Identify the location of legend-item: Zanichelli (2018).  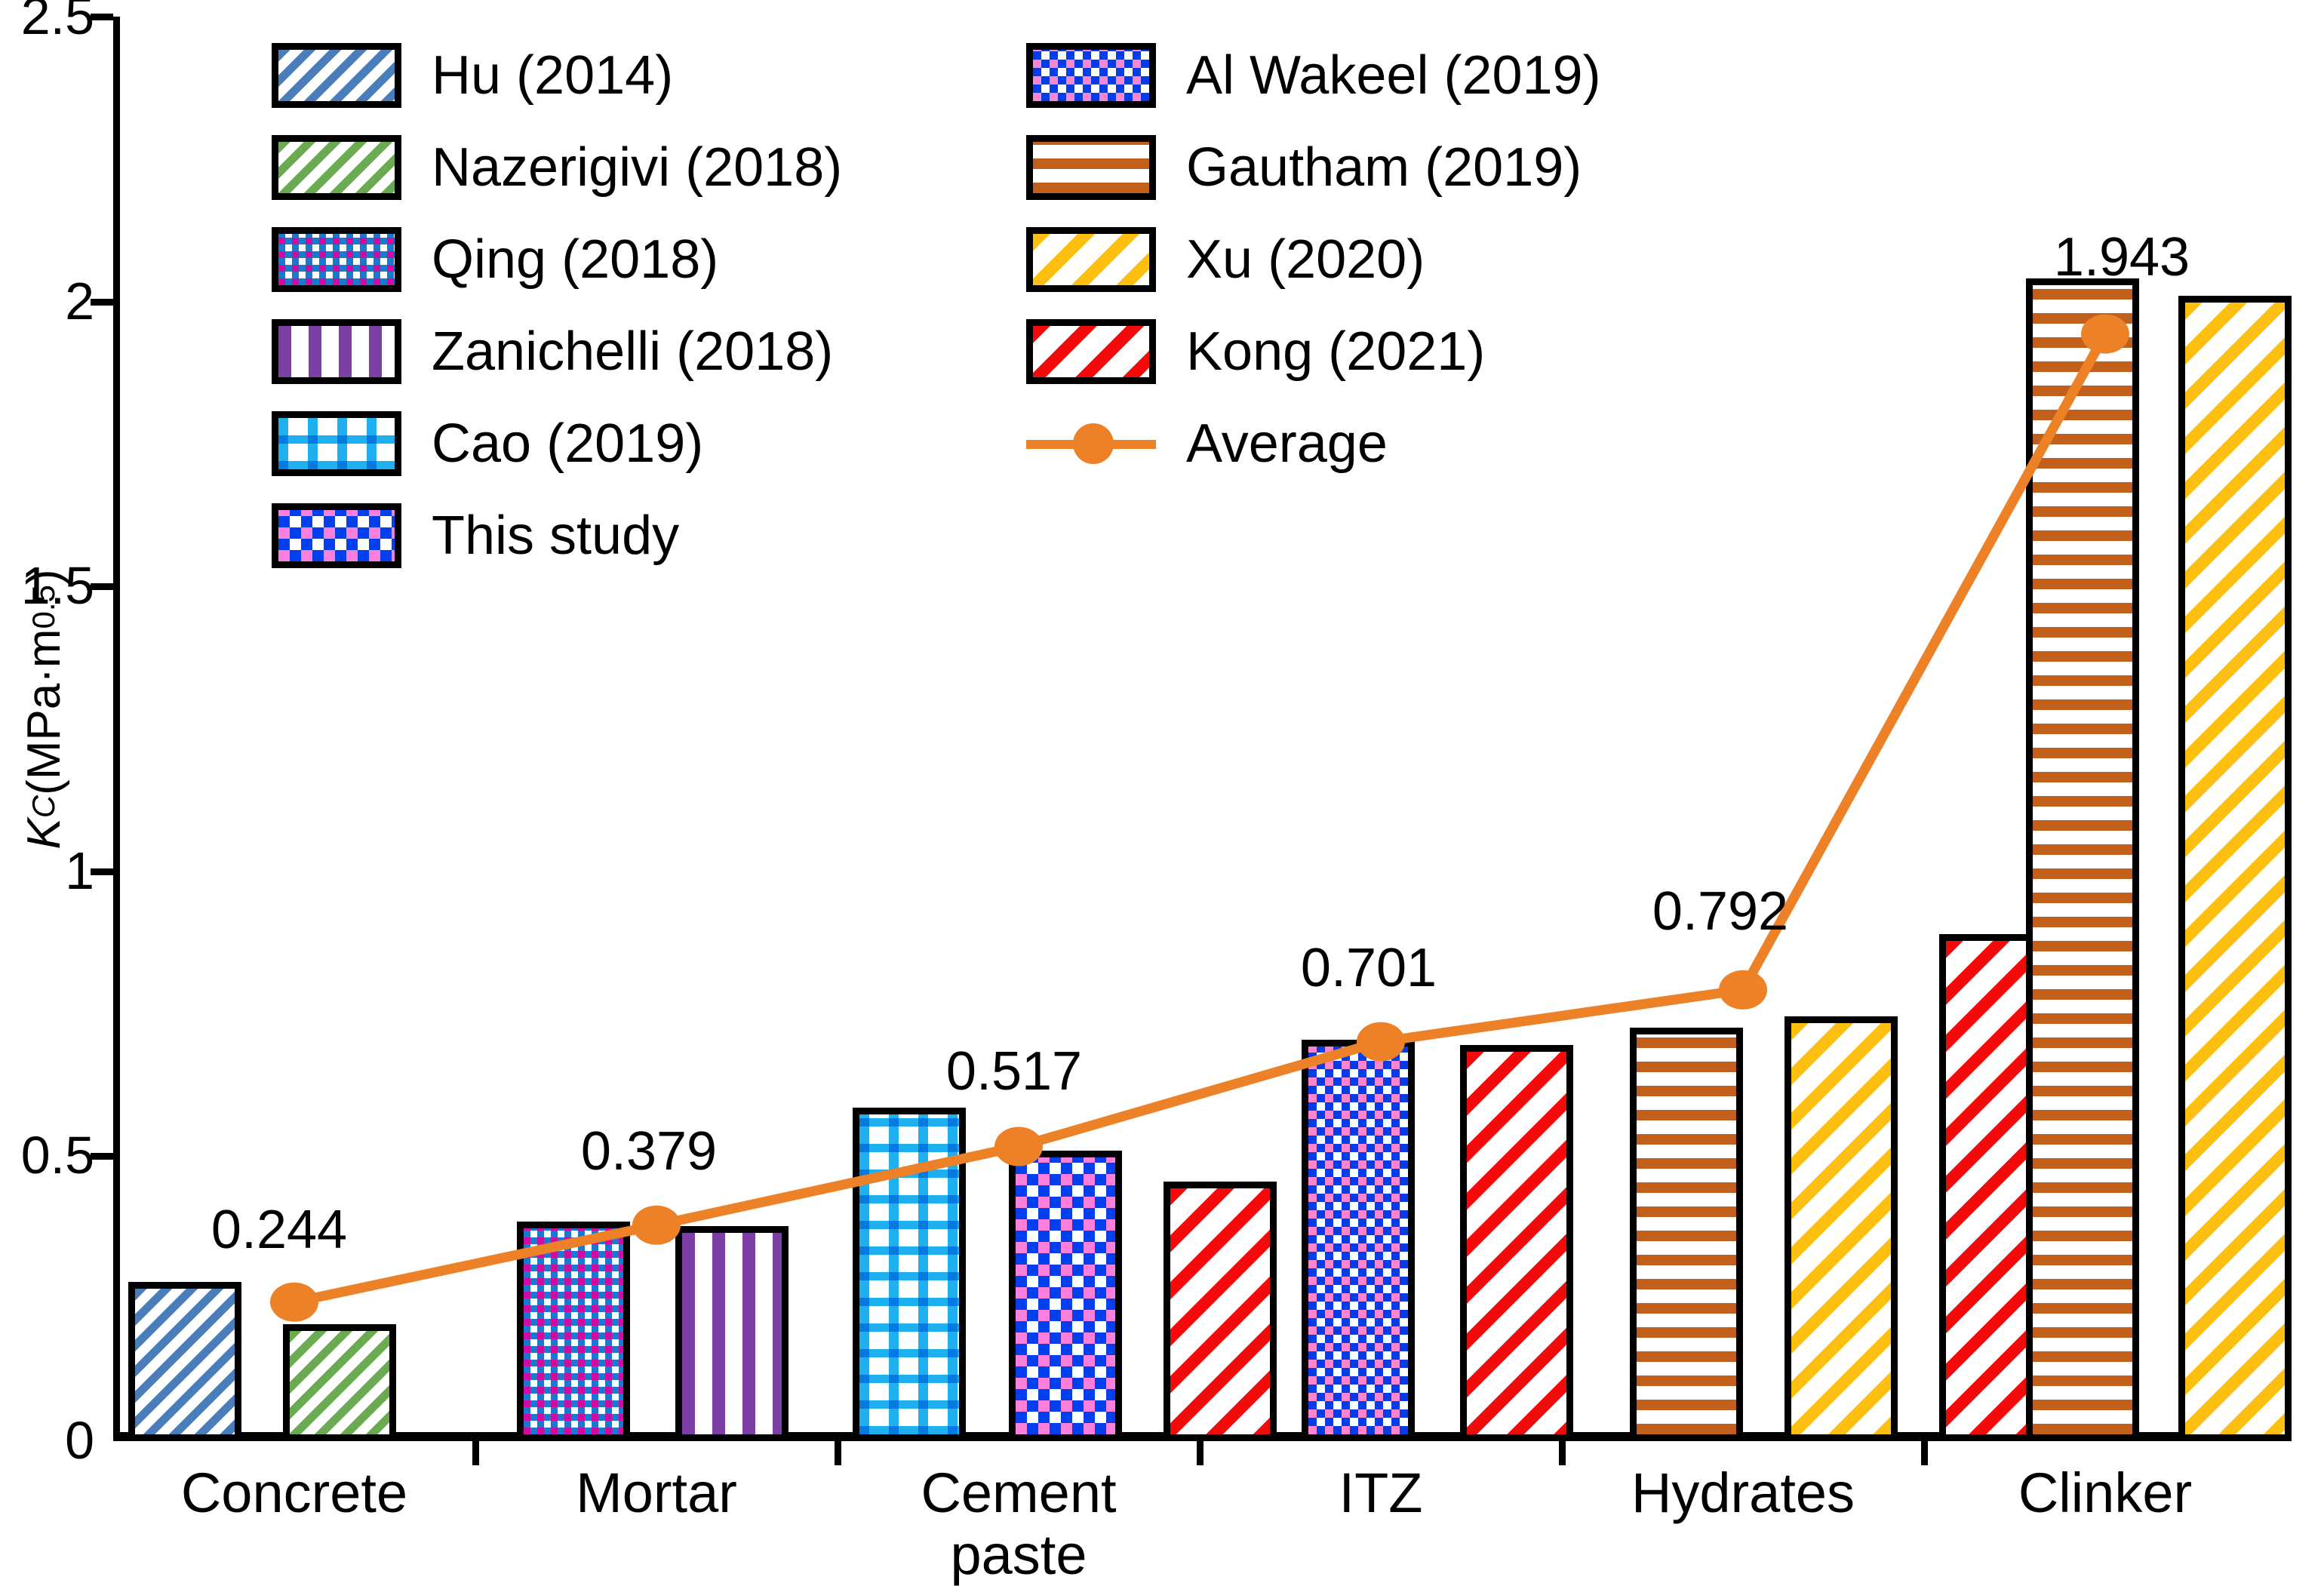
(552, 352).